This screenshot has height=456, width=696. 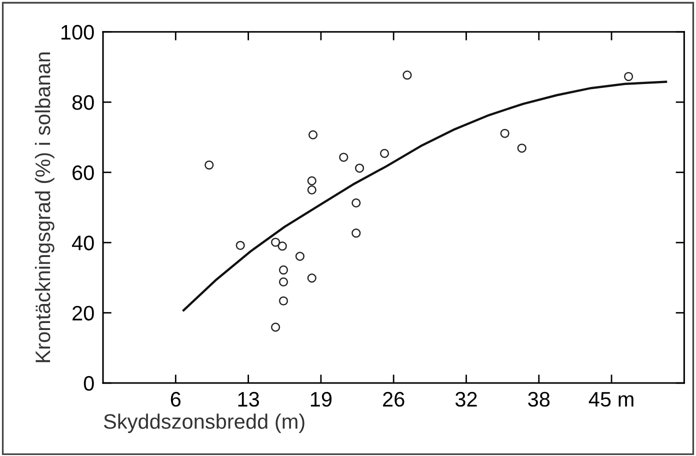 I want to click on y-tick-label: 40, so click(x=83, y=243).